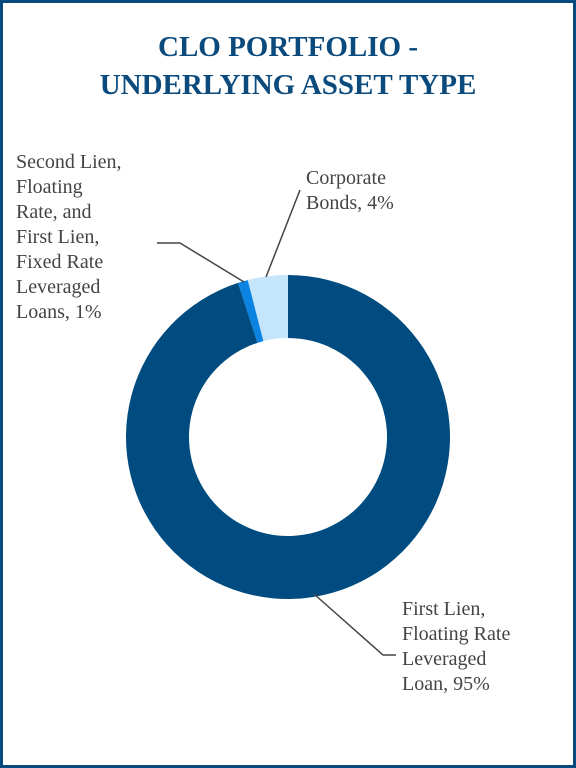 This screenshot has width=576, height=768. I want to click on chart-title: CLO PORTFOLIO - UNDERLYING ASSET TYPE, so click(288, 66).